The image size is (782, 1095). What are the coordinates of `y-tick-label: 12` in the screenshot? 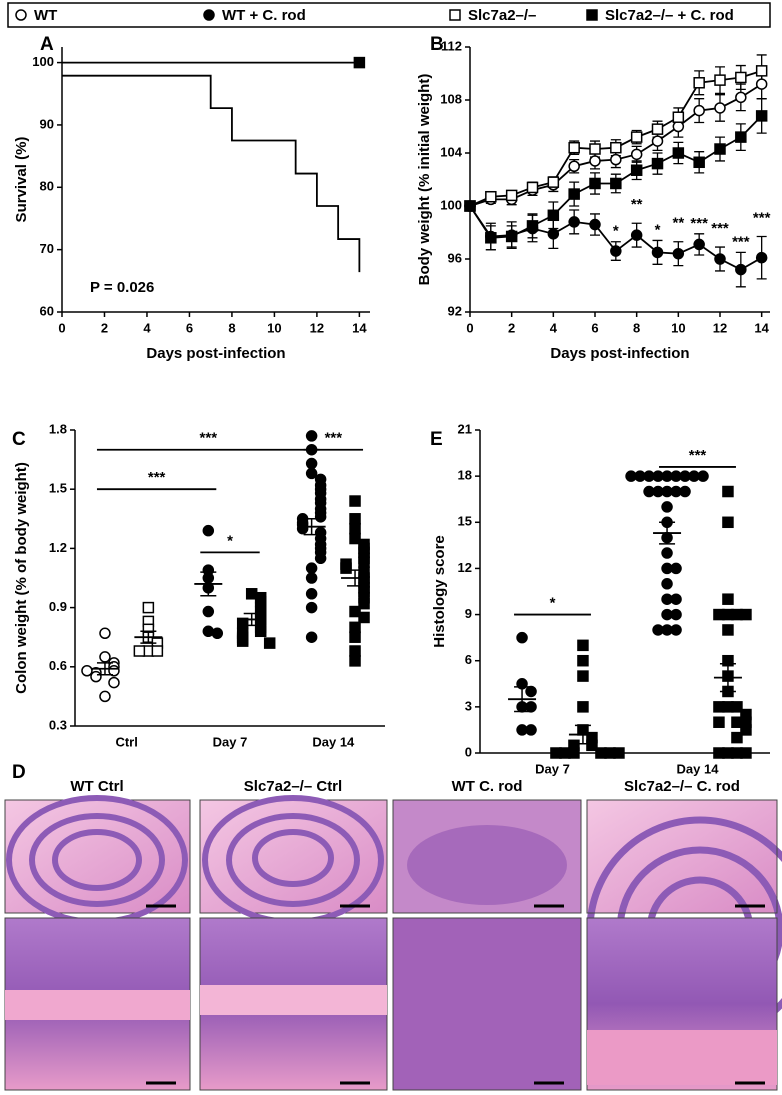 It's located at (465, 567).